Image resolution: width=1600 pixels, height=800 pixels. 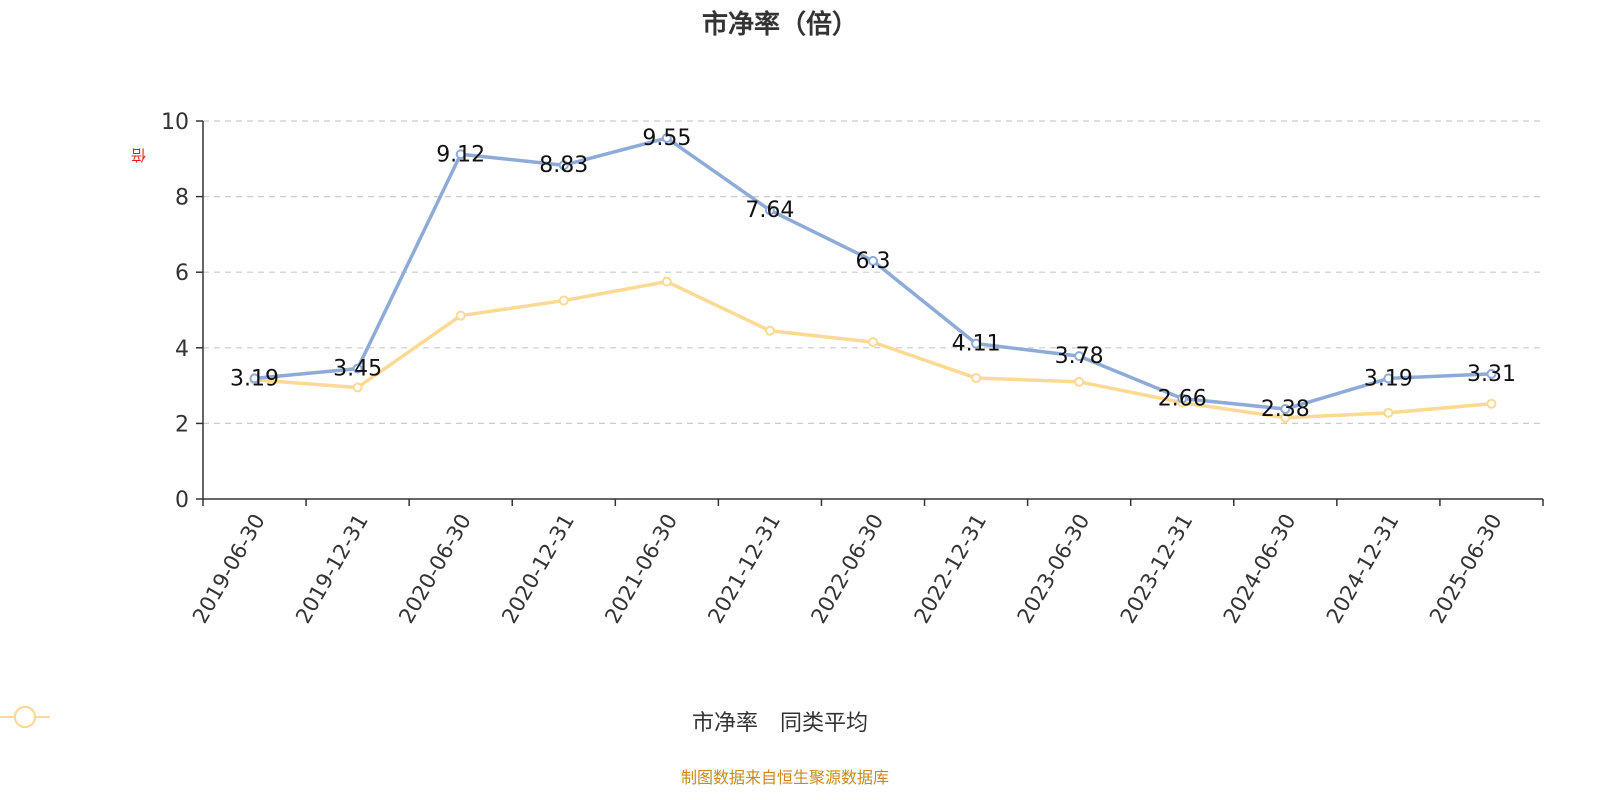 I want to click on x-tick-label: 2025-06-30, so click(x=1466, y=569).